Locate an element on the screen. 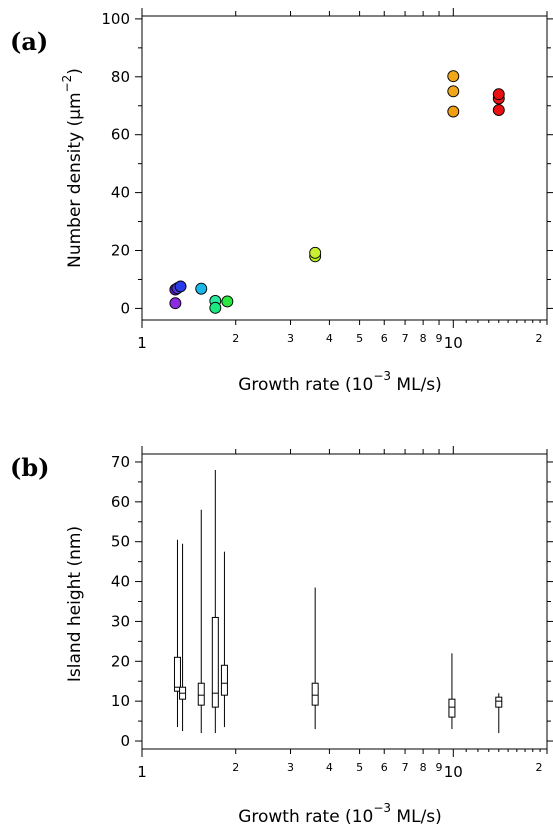 The width and height of the screenshot is (553, 831). panel-a-x-axis-label: Growth rate (10−3 ML/s) is located at coordinates (340, 382).